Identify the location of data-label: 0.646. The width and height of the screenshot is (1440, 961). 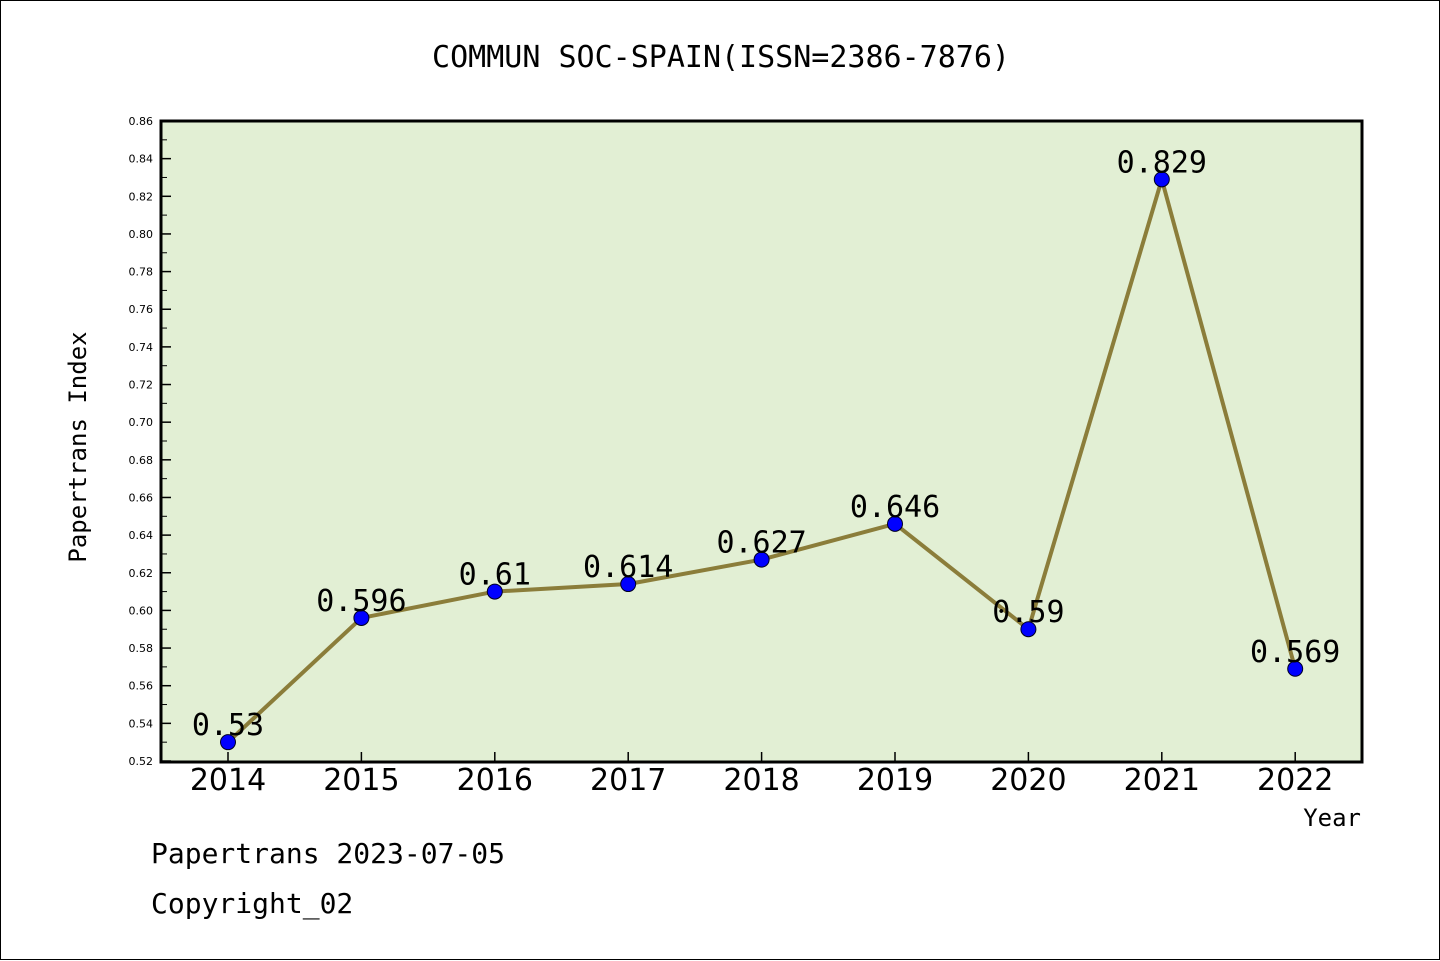
(895, 507).